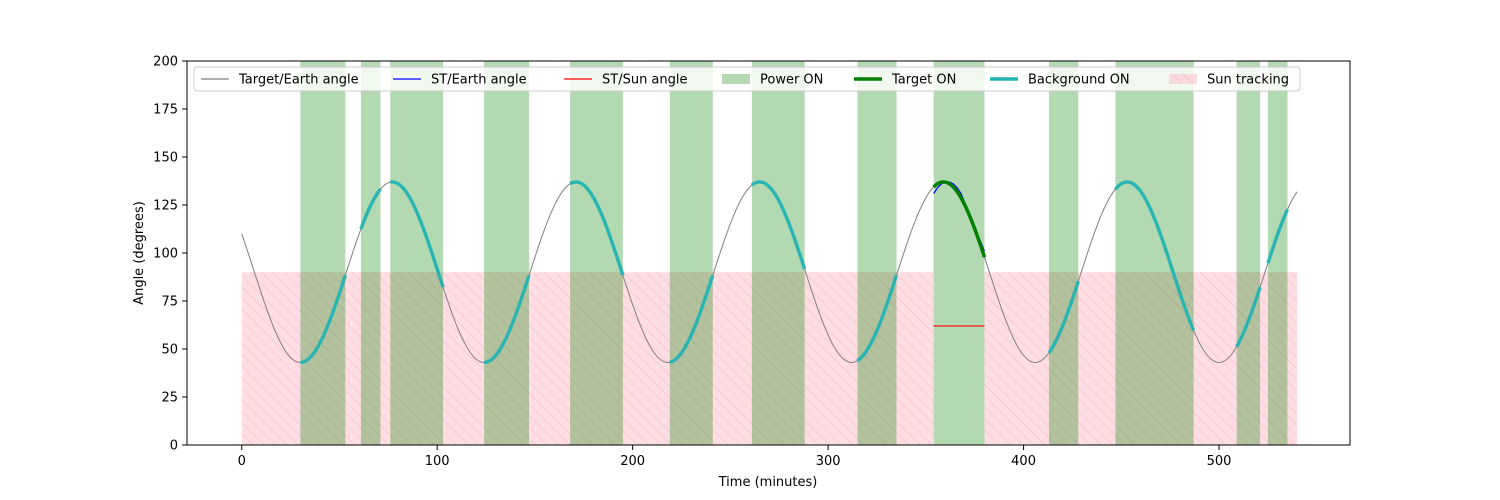 The image size is (1500, 500). What do you see at coordinates (736, 79) in the screenshot?
I see `legend-handle-patch` at bounding box center [736, 79].